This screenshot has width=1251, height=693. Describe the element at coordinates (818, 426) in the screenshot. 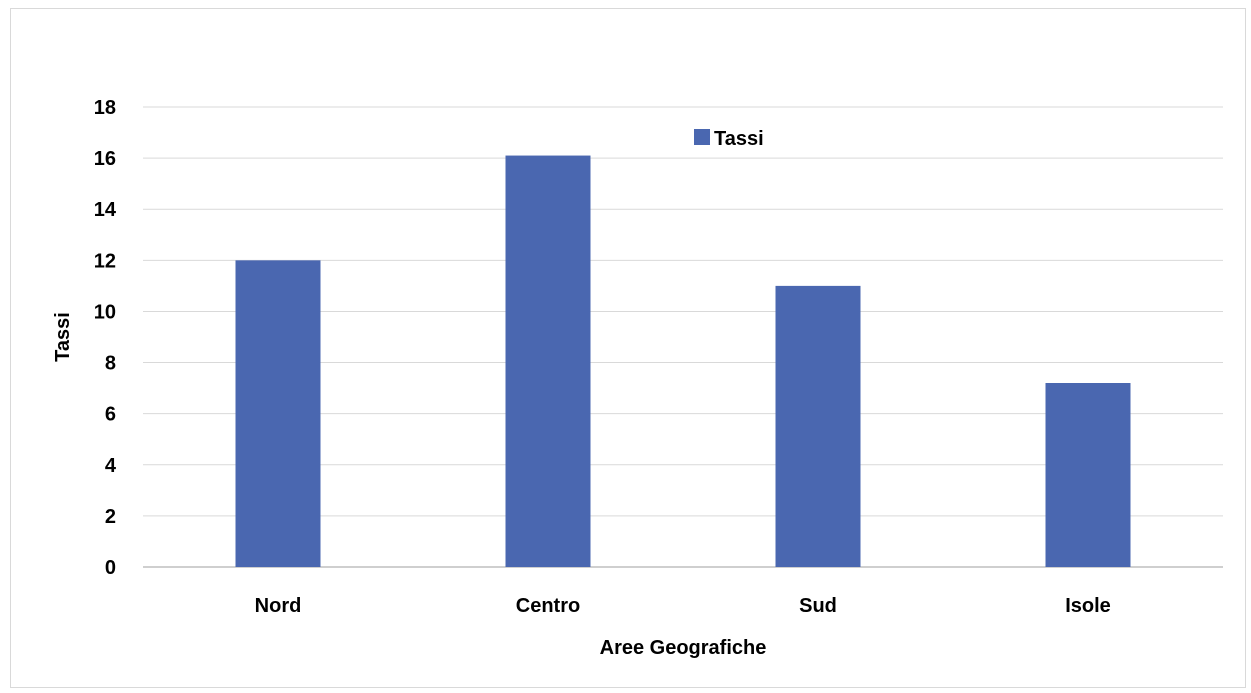

I see `bar-sud` at that location.